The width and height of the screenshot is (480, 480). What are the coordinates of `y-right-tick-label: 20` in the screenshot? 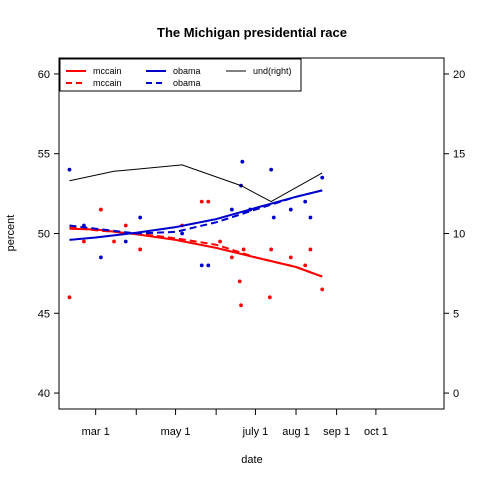 It's located at (459, 75).